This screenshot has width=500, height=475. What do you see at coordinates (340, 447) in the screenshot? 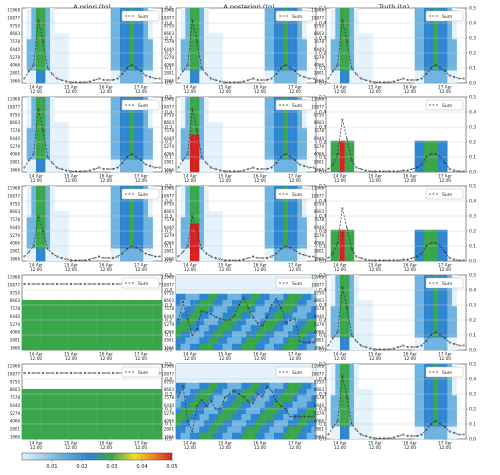
I see `x-tick-sublabel: 12:00` at bounding box center [340, 447].